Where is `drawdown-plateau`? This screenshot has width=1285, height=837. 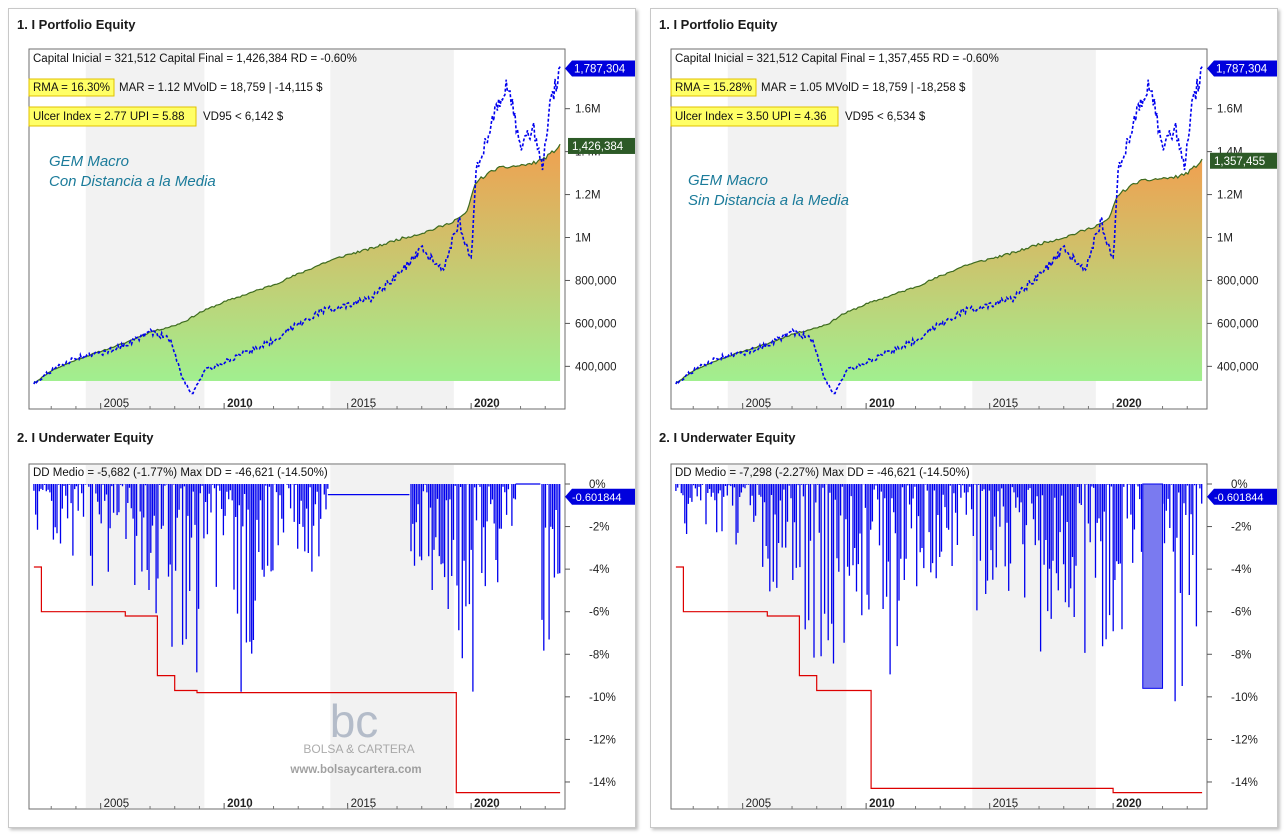
drawdown-plateau is located at coordinates (1153, 586).